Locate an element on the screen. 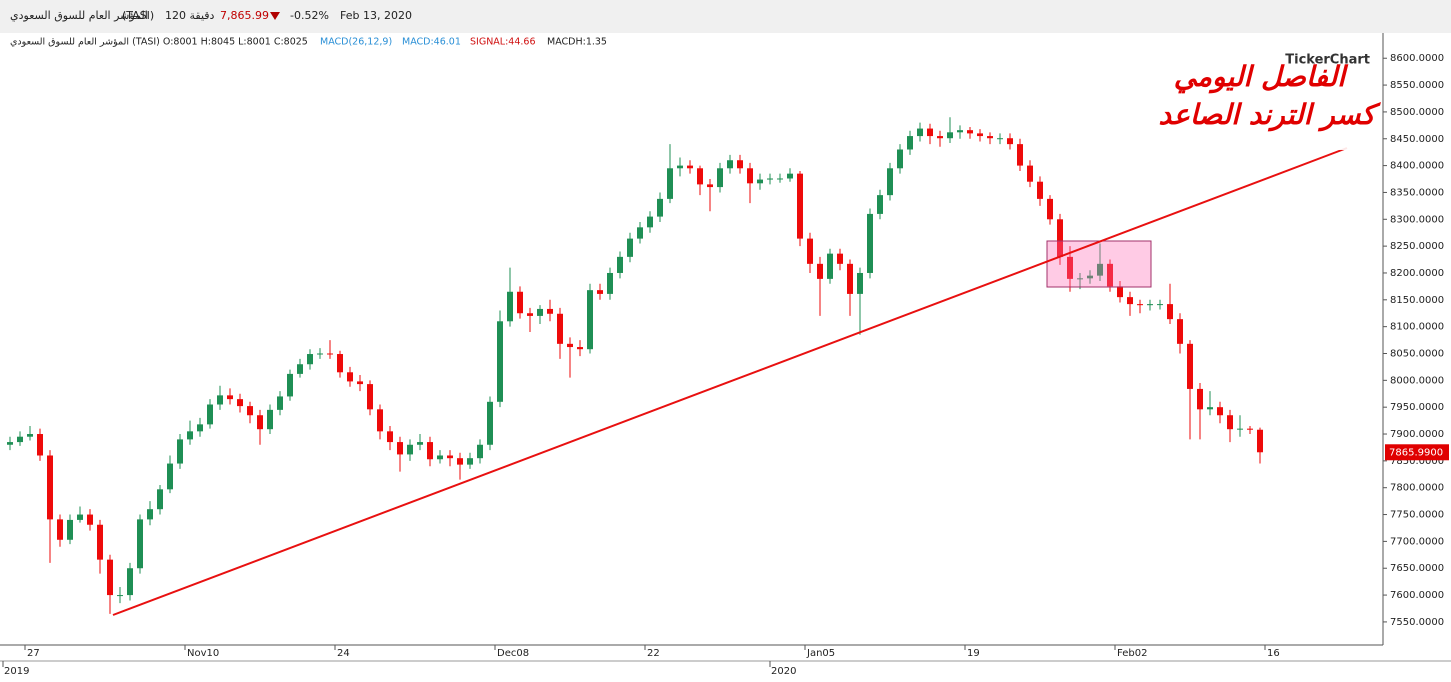 This screenshot has width=1451, height=682. y-tick-label: 8200.0000 is located at coordinates (1417, 273).